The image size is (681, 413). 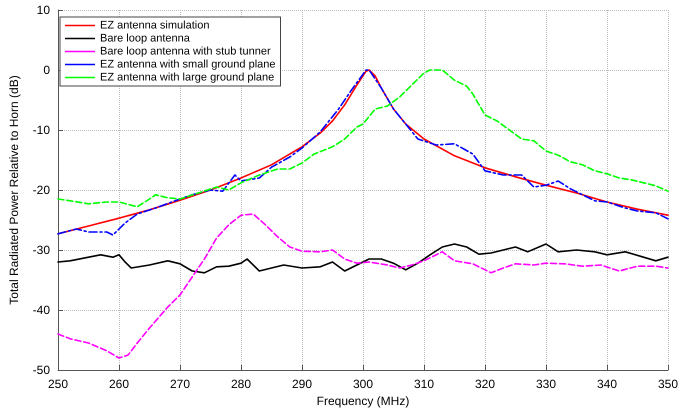 What do you see at coordinates (145, 38) in the screenshot?
I see `legend-label: Bare loop antenna` at bounding box center [145, 38].